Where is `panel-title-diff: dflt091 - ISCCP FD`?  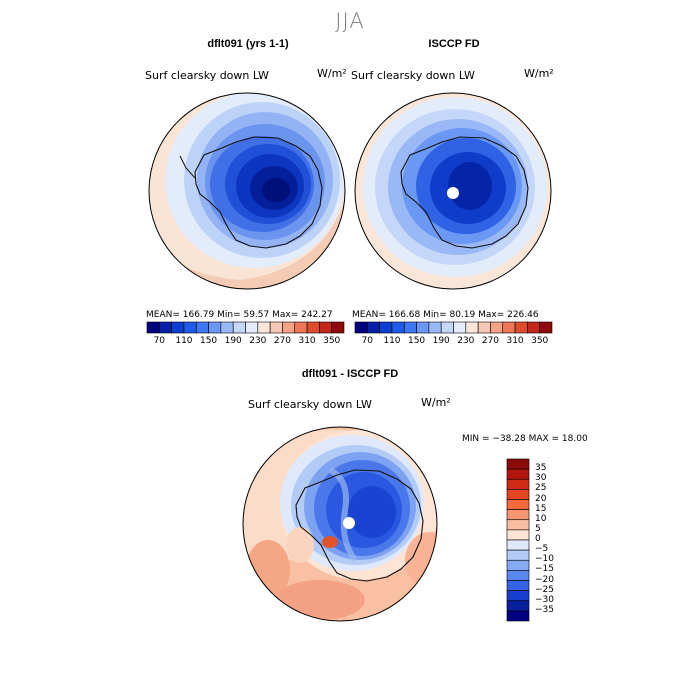
panel-title-diff: dflt091 - ISCCP FD is located at coordinates (350, 374).